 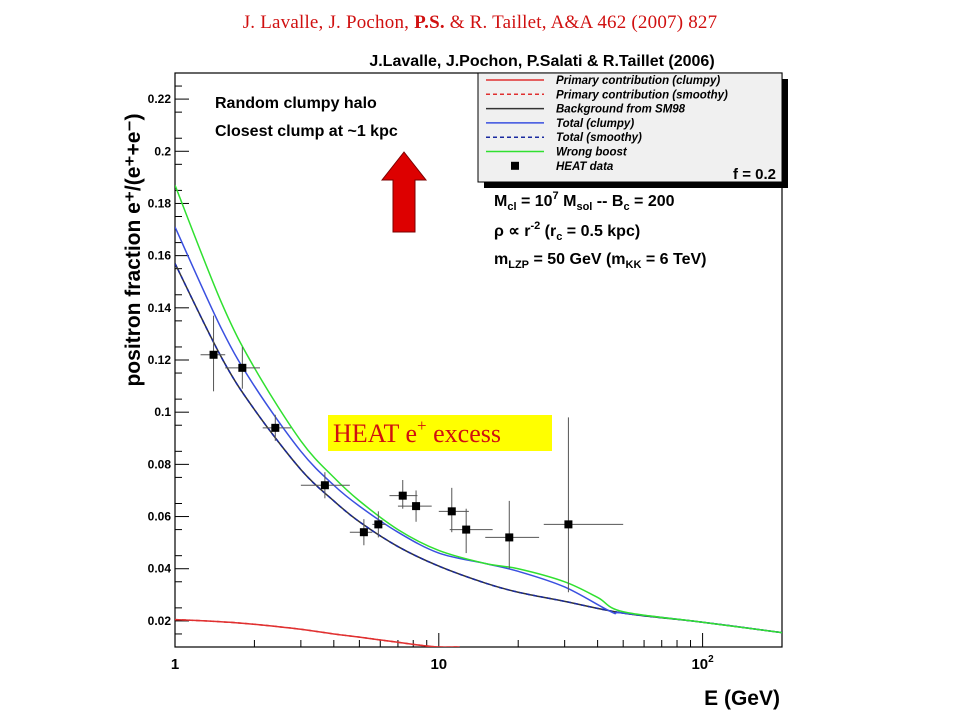 What do you see at coordinates (162, 412) in the screenshot?
I see `y-tick-label: 0.1` at bounding box center [162, 412].